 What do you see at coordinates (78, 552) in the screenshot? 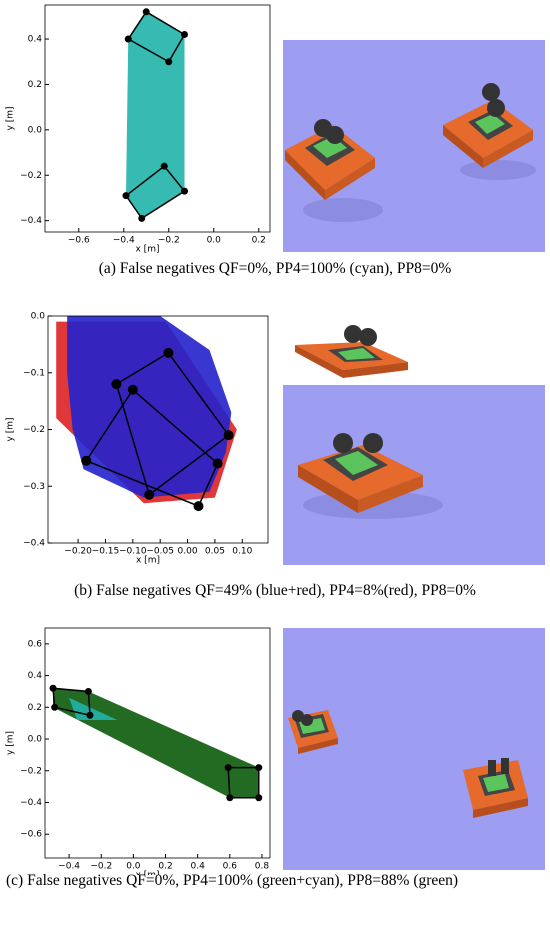
I see `x-tick-label: −0.20` at bounding box center [78, 552].